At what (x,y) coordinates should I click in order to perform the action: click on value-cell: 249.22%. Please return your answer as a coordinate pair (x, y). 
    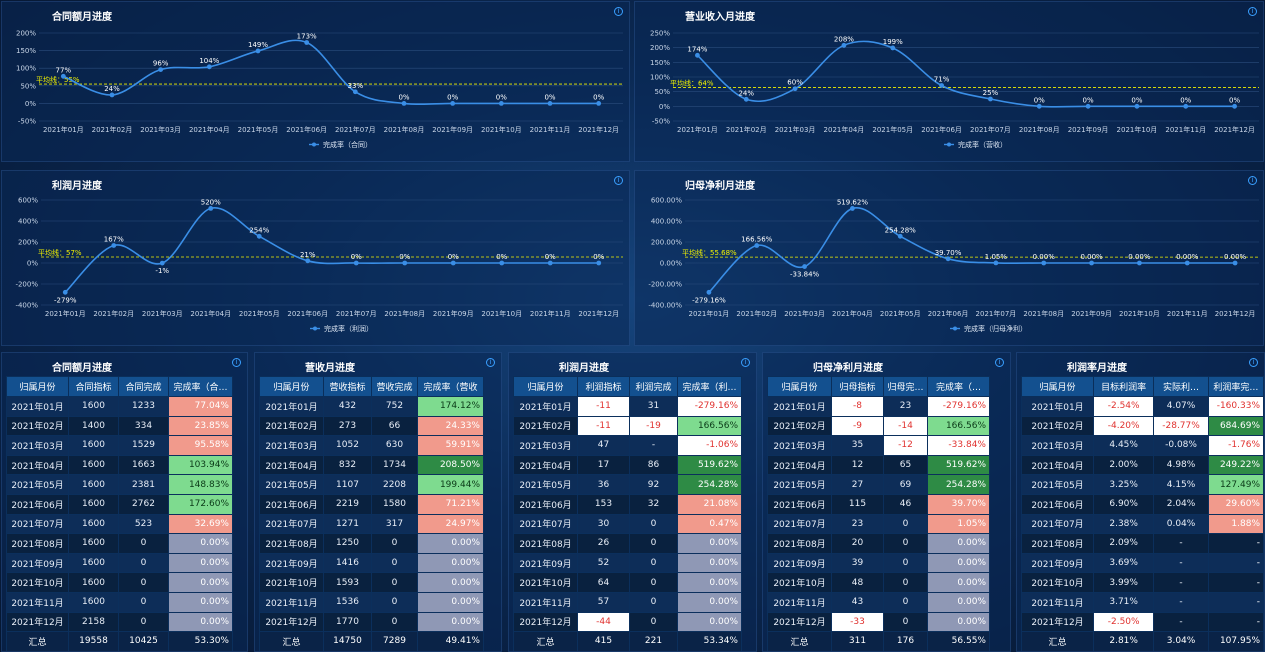
    Looking at the image, I should click on (1235, 465).